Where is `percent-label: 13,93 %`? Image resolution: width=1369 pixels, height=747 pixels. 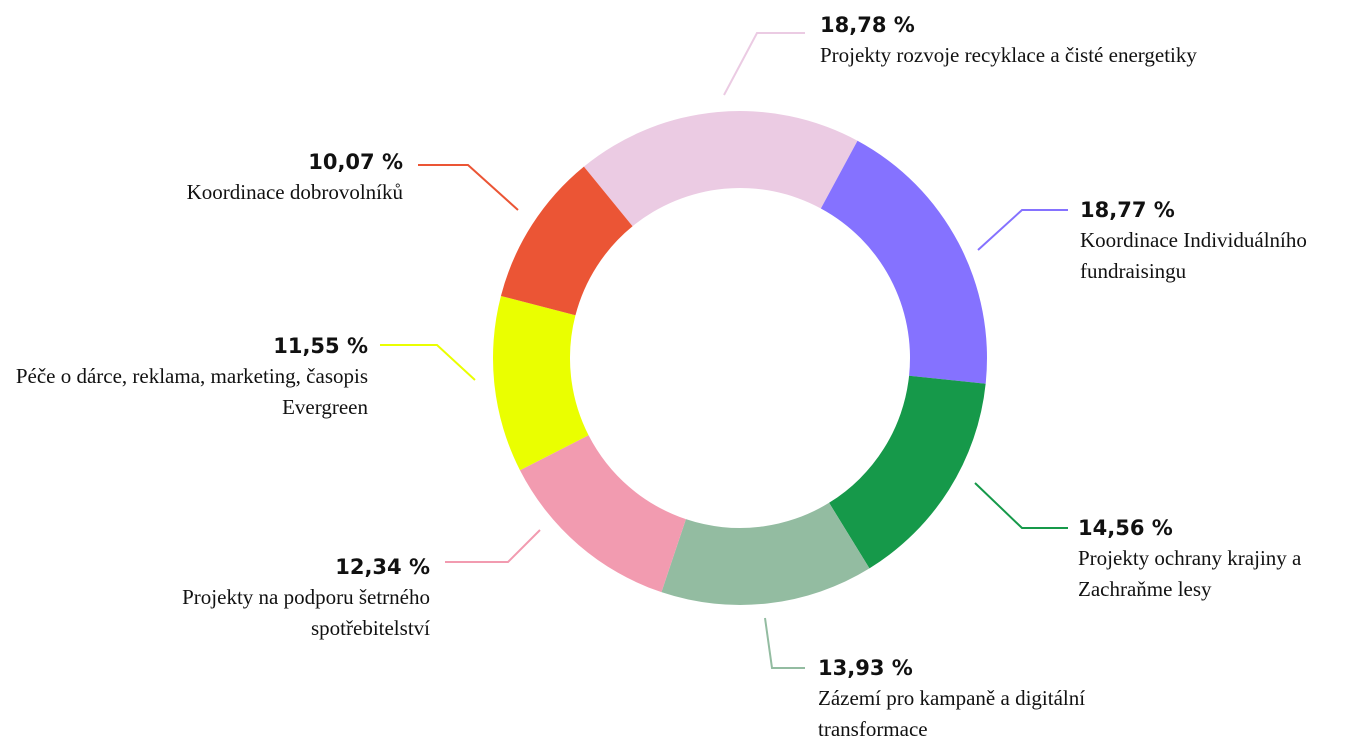
percent-label: 13,93 % is located at coordinates (865, 668).